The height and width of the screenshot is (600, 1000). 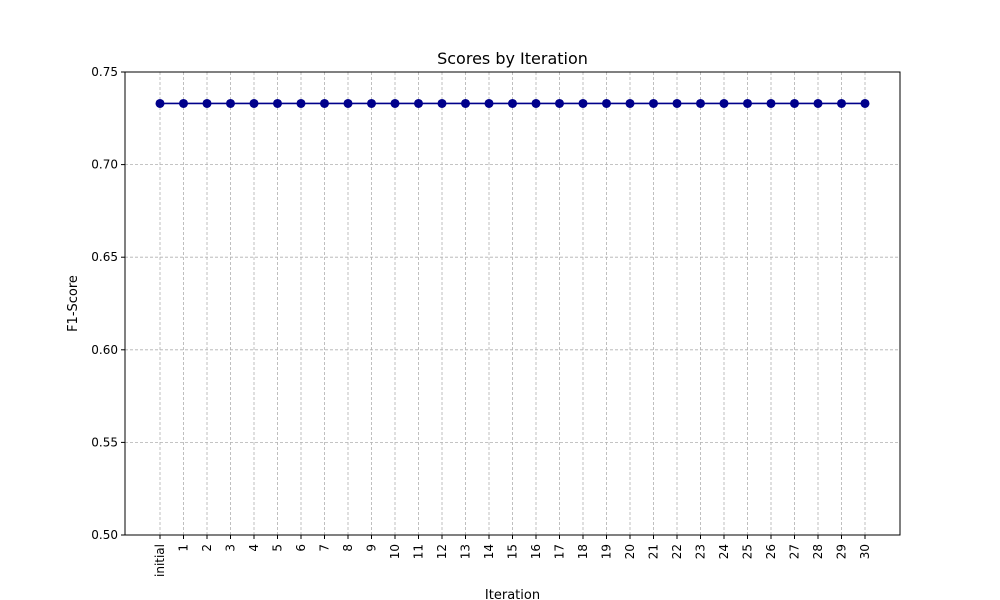 What do you see at coordinates (348, 548) in the screenshot?
I see `x-tick-label: 8` at bounding box center [348, 548].